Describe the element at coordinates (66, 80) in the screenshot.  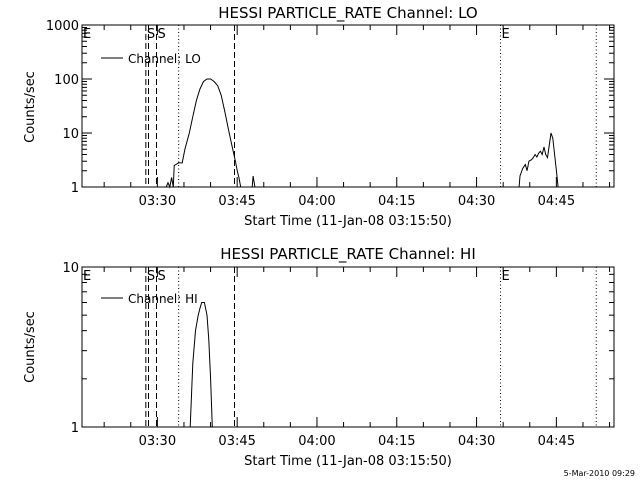
I see `y-tick-label: 100` at that location.